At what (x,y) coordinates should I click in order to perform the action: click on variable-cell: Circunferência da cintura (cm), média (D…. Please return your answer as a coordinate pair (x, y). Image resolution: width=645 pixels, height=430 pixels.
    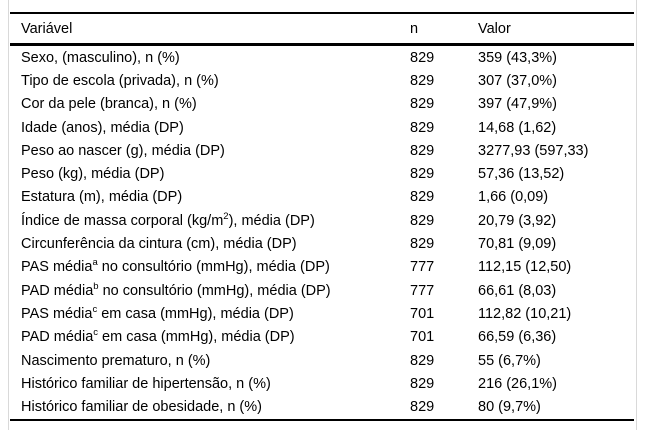
    Looking at the image, I should click on (210, 243).